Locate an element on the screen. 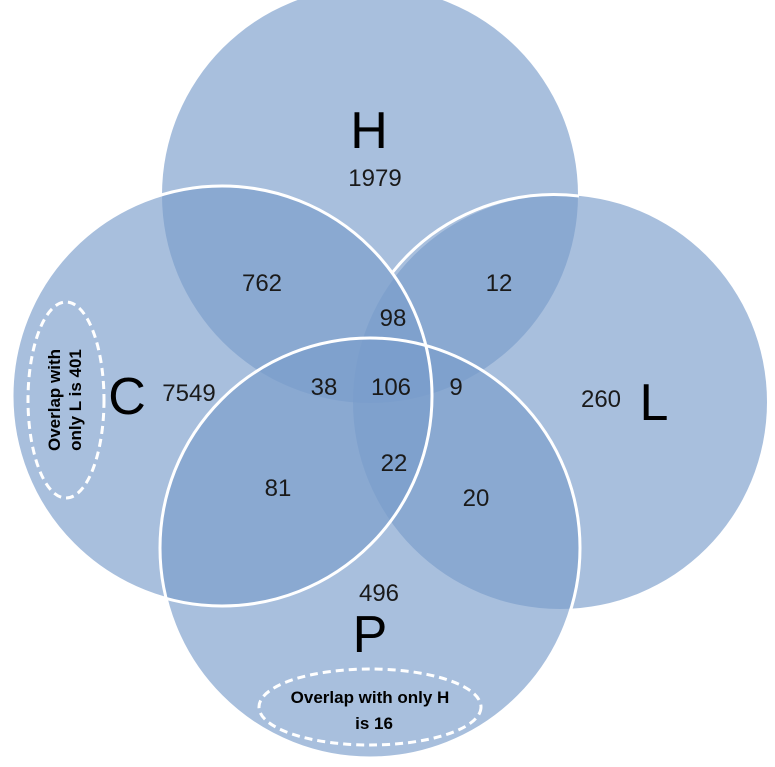 Image resolution: width=775 pixels, height=767 pixels. count-c-h-l-p: 106 is located at coordinates (391, 387).